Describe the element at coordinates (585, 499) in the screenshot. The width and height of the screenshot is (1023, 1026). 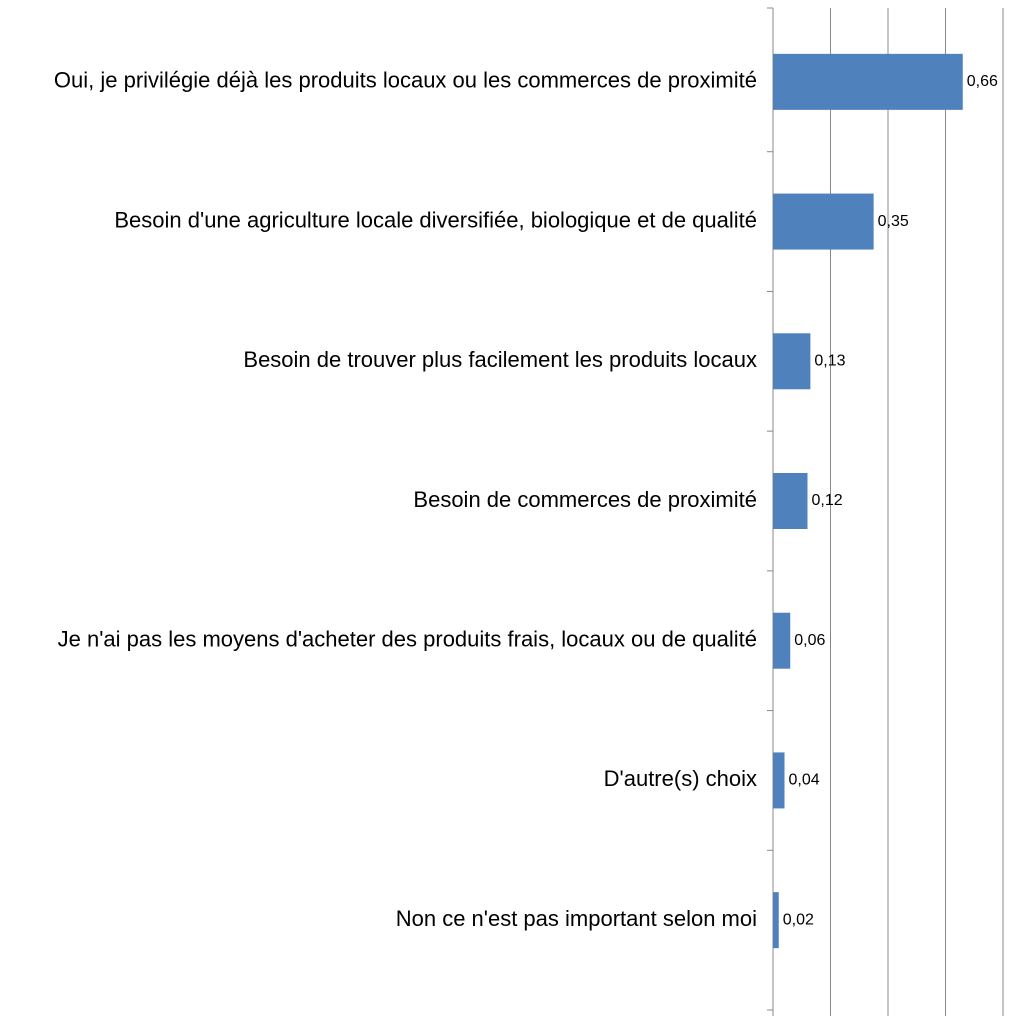
I see `y-tick-label: Besoin de commerces de proximité` at that location.